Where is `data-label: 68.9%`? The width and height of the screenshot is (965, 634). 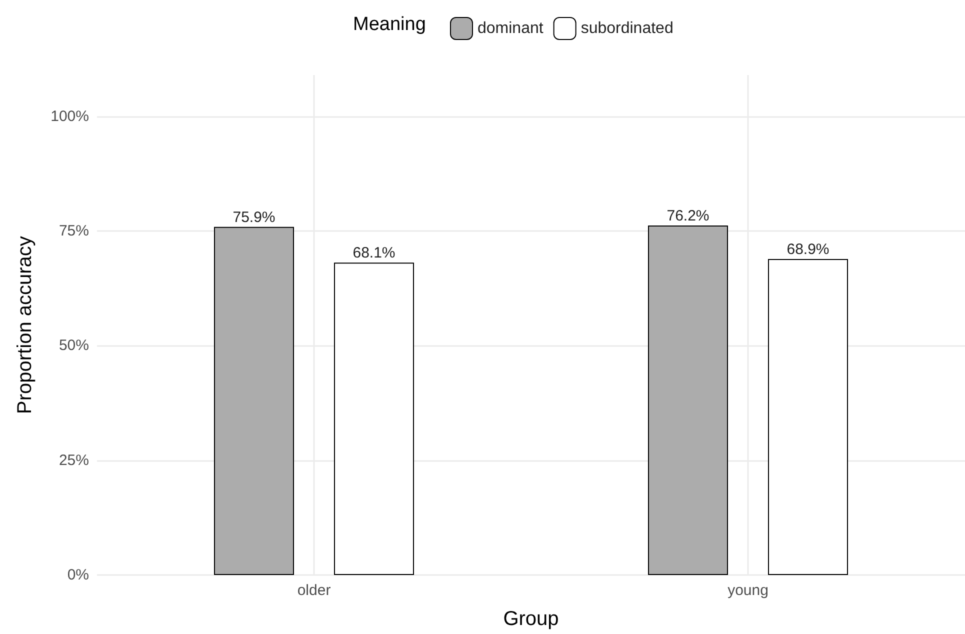
data-label: 68.9% is located at coordinates (808, 249).